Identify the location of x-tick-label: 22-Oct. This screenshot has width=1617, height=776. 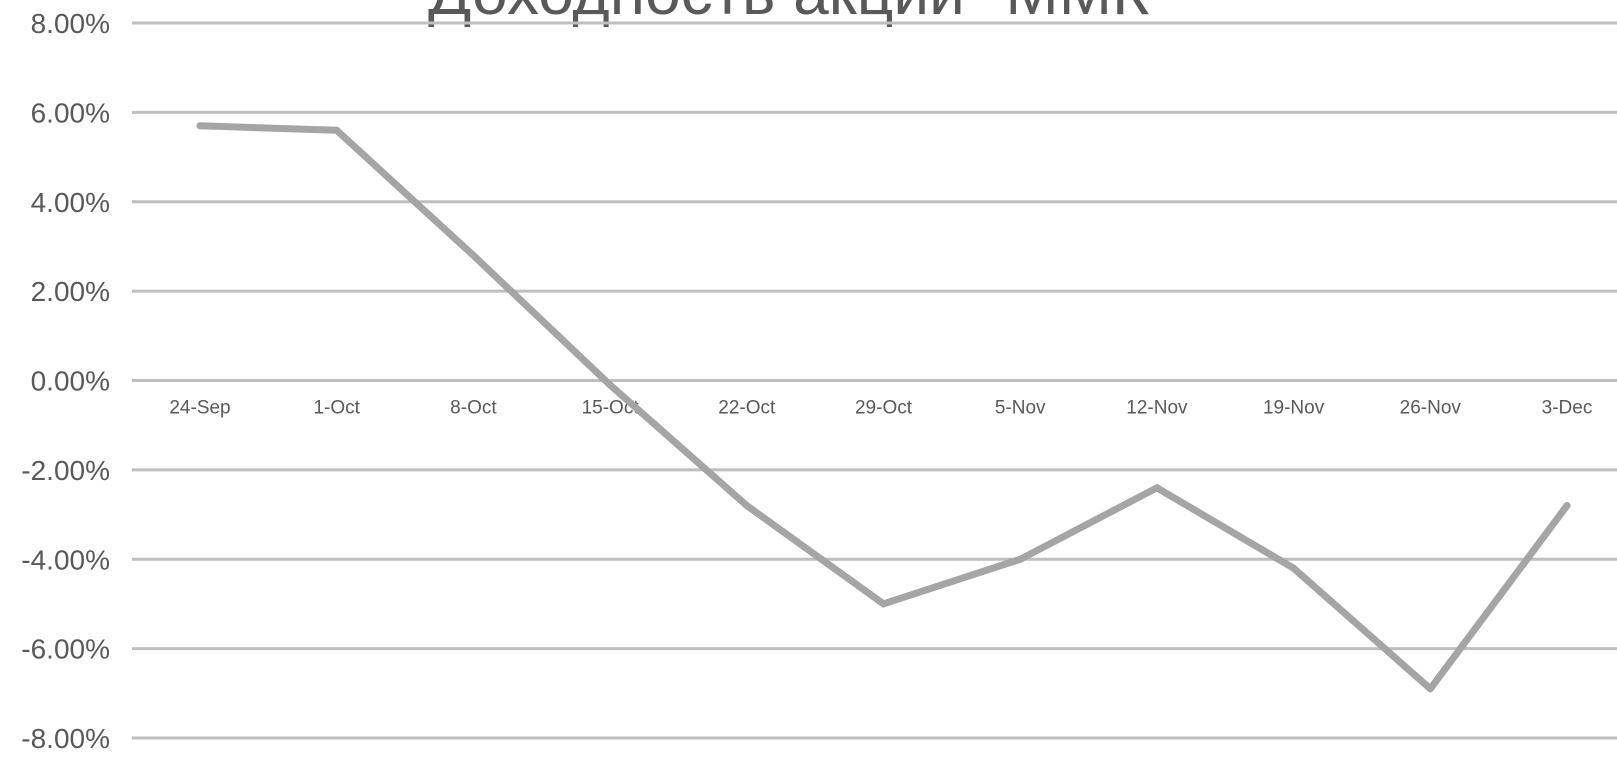
(747, 408).